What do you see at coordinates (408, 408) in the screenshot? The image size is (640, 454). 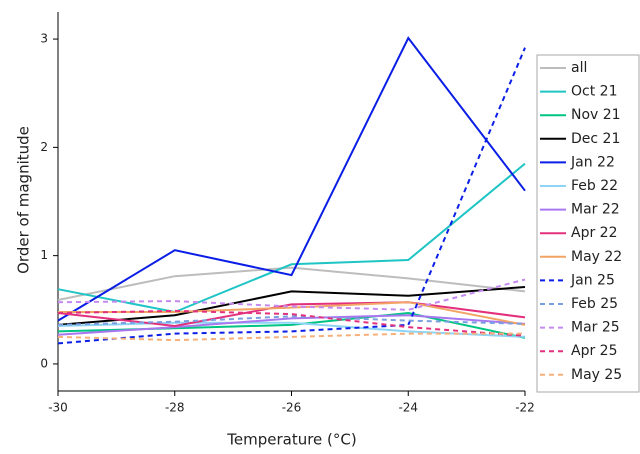 I see `x-tick-label: -24` at bounding box center [408, 408].